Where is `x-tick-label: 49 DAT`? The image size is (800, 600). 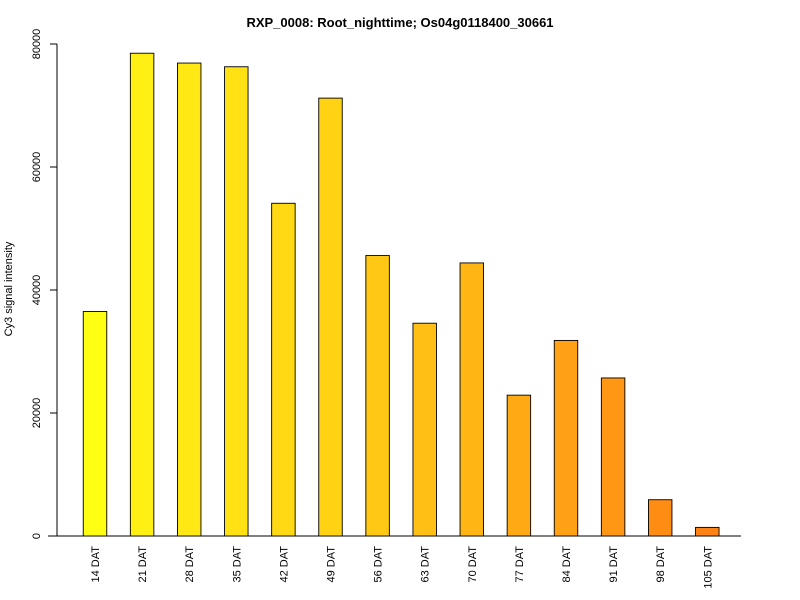 x-tick-label: 49 DAT is located at coordinates (332, 564).